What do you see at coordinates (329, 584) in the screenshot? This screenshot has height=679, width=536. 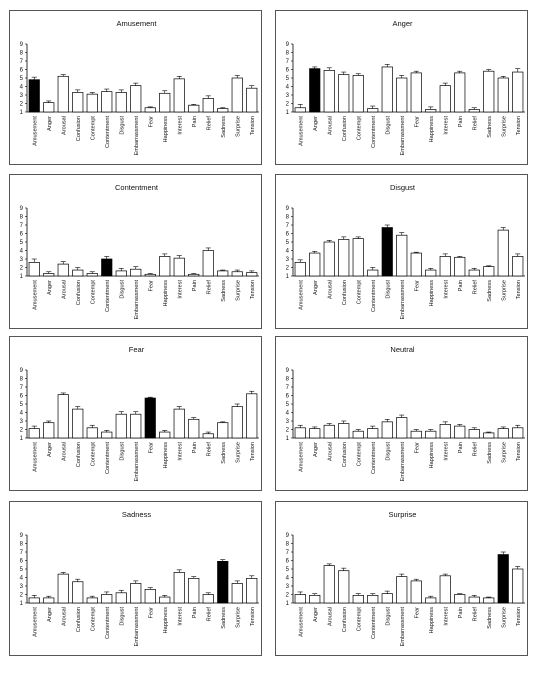 I see `bar-arousal` at bounding box center [329, 584].